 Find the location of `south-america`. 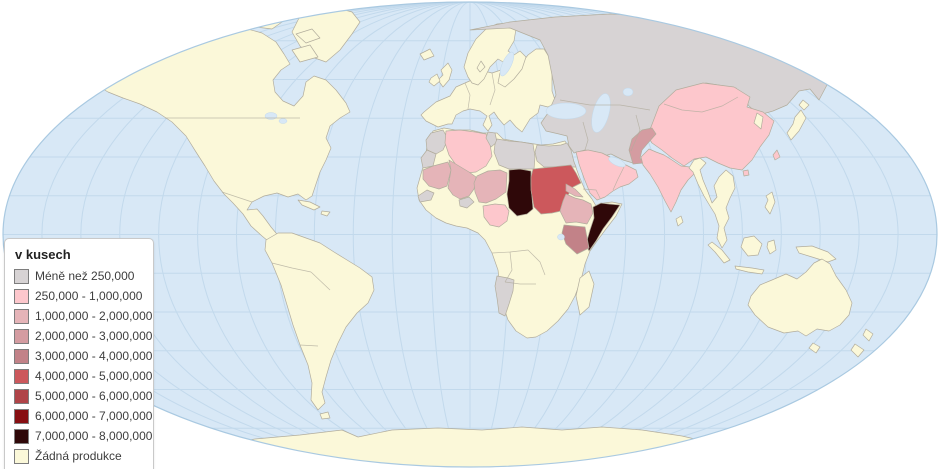

south-america is located at coordinates (319, 321).